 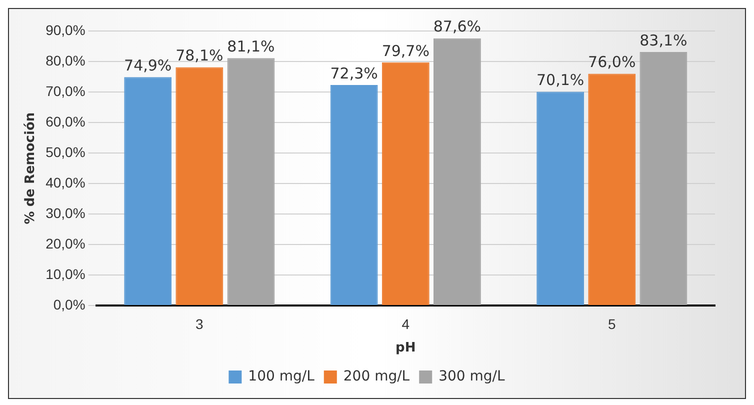 I want to click on x-tick-label: 5, so click(x=612, y=324).